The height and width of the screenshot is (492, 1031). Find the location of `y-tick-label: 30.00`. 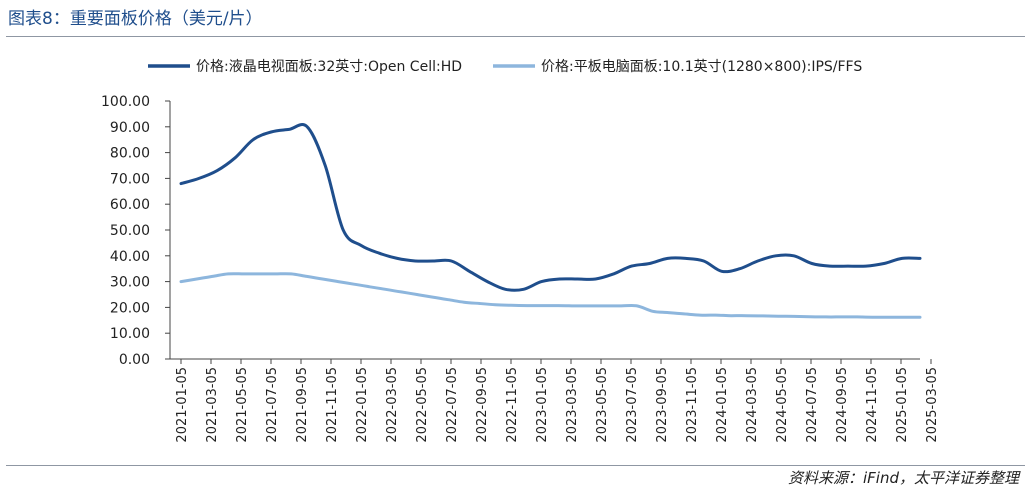

y-tick-label: 30.00 is located at coordinates (130, 283).